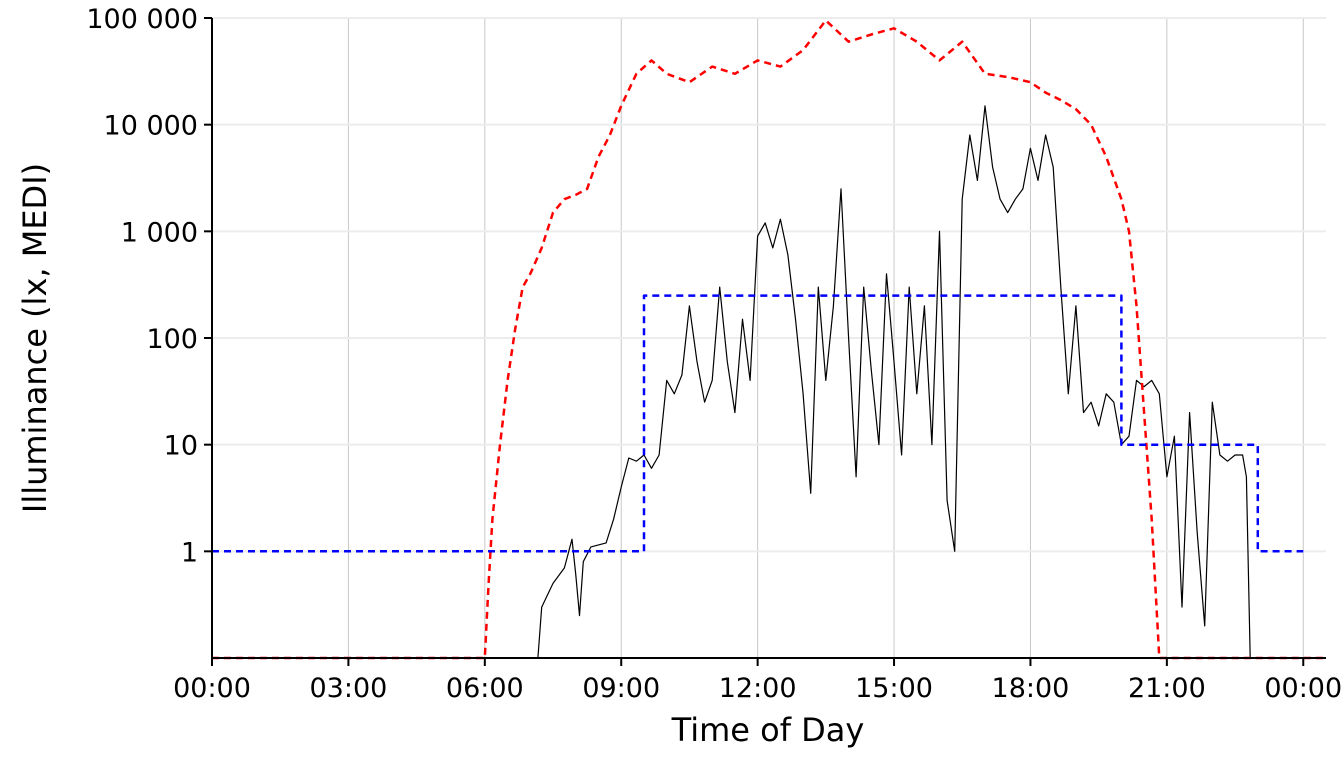 This screenshot has height=768, width=1344. Describe the element at coordinates (35, 338) in the screenshot. I see `y-axis-title: Illuminance (lx, MEDI)` at that location.